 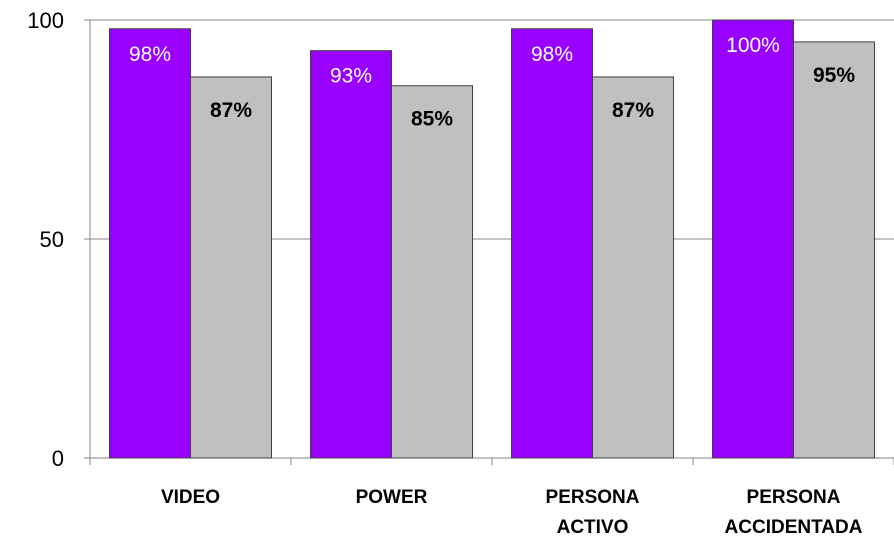 I want to click on category-label-1-0: POWER, so click(x=392, y=497).